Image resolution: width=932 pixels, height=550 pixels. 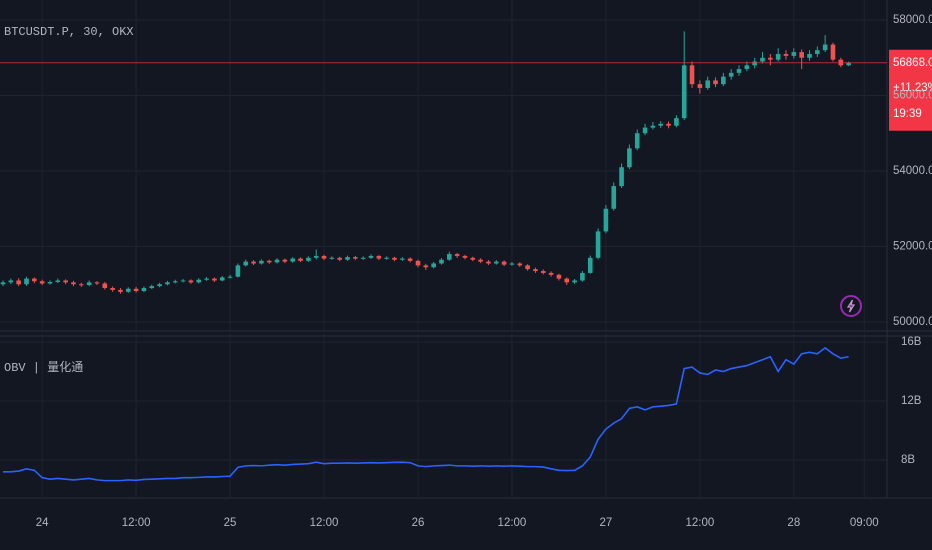 What do you see at coordinates (69, 32) in the screenshot?
I see `chart-title: BTCUSDT.P, 30, OKX` at bounding box center [69, 32].